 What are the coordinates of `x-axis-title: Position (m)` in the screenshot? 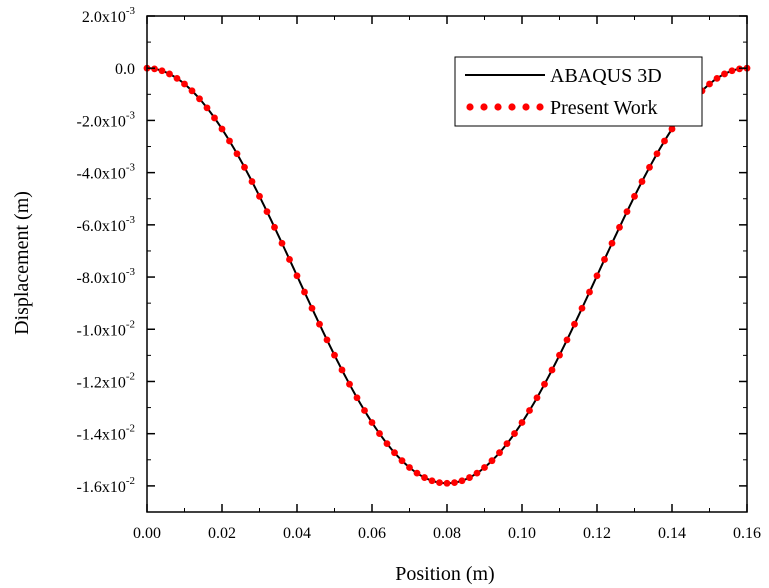 It's located at (444, 574).